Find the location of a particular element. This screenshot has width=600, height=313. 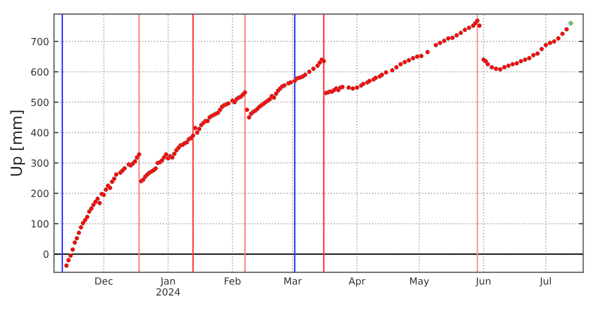

y-tick-label: 200 is located at coordinates (39, 194).